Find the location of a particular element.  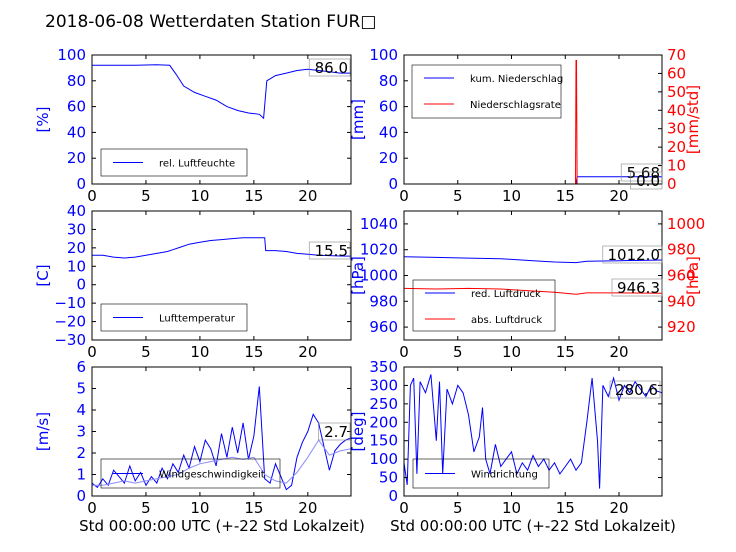

legend-label: Windgeschwindigkeit is located at coordinates (212, 475).